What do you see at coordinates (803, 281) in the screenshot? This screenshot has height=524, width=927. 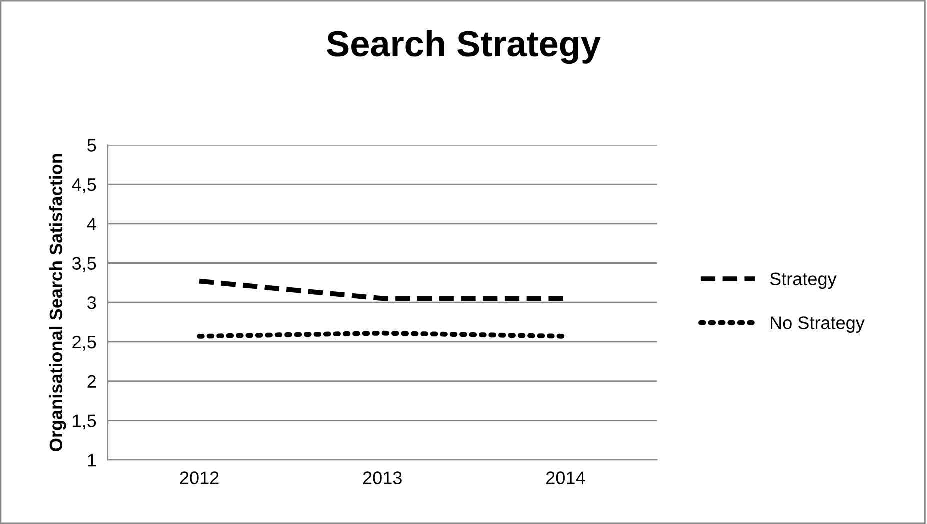 I see `legend-label: Strategy` at bounding box center [803, 281].